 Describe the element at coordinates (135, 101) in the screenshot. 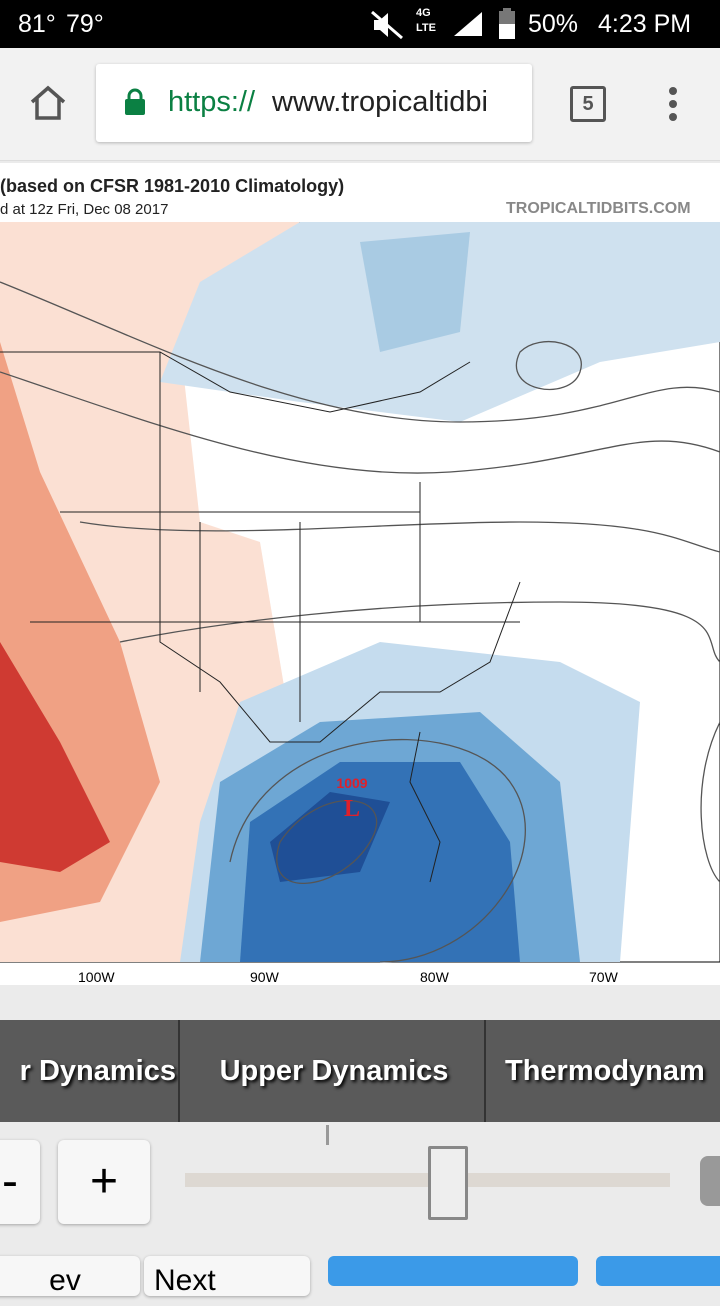

I see `lock-icon` at that location.